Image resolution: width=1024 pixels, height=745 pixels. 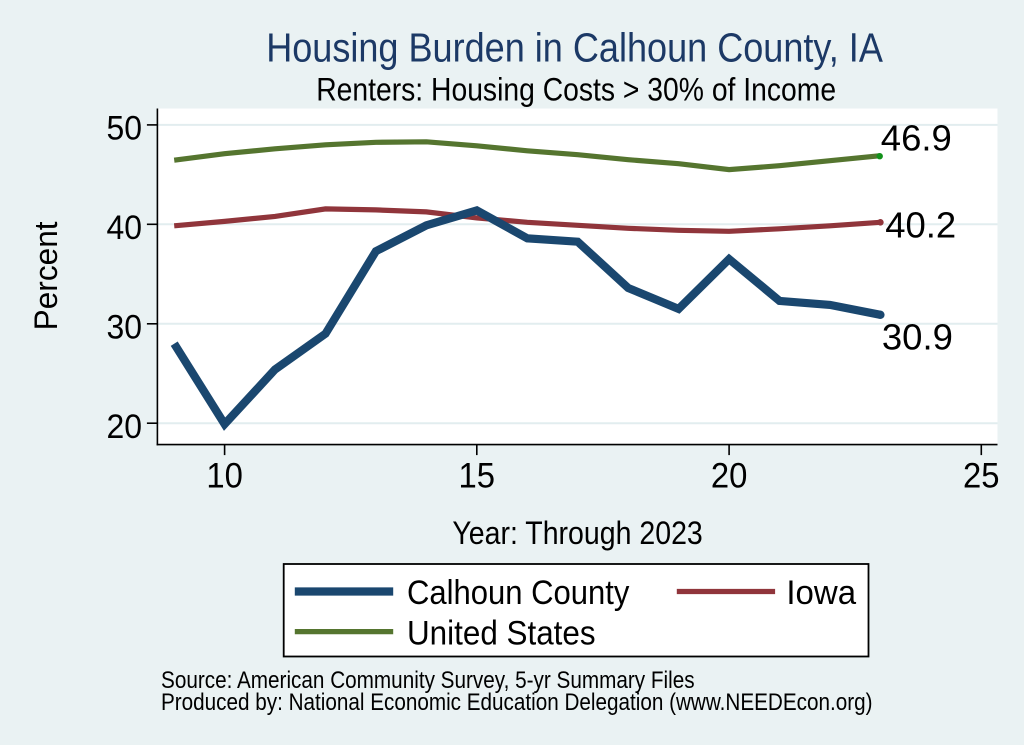 I want to click on svg-text:Renters: Housing Costs > 30% o: Renters: Housing Costs > 30% of Income, so click(x=576, y=89).